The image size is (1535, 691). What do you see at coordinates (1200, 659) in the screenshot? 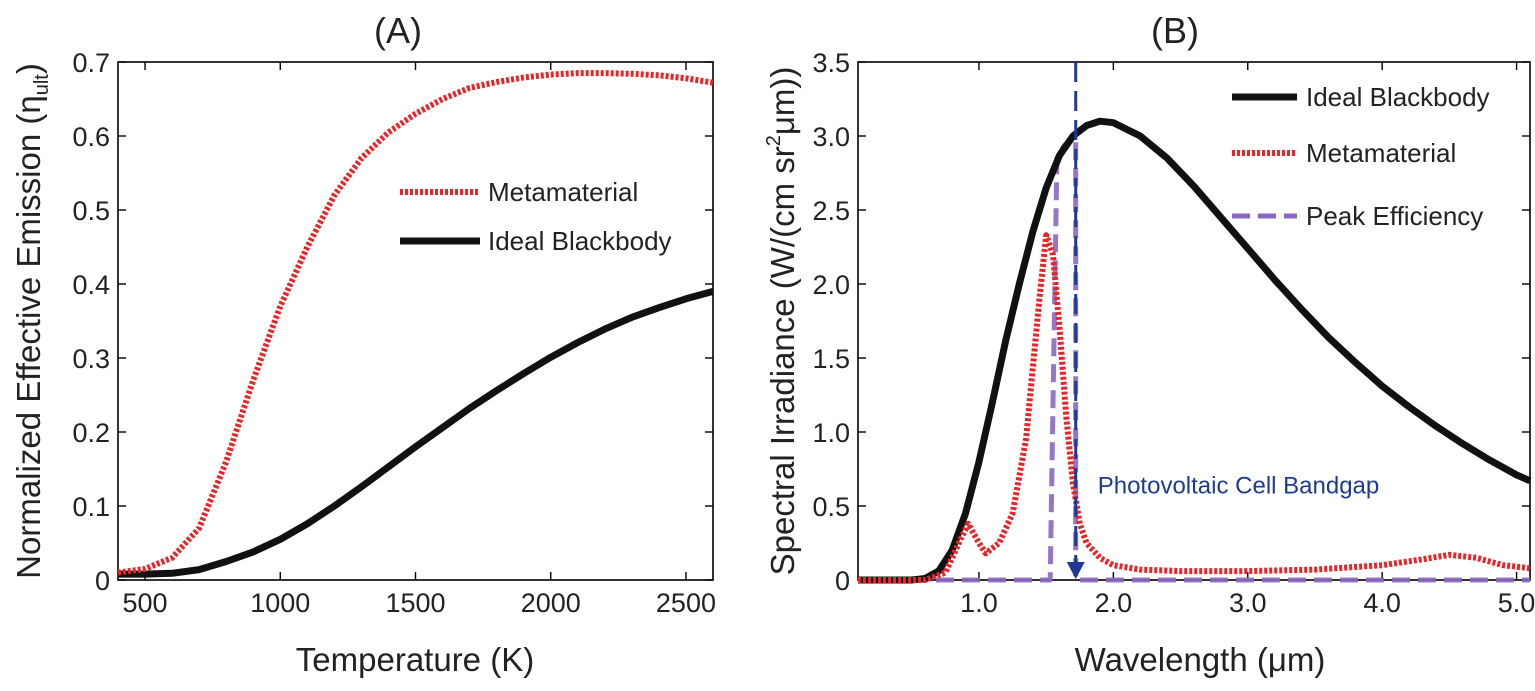
I see `panel-b-x-axis-label: Wavelength (μm)` at bounding box center [1200, 659].